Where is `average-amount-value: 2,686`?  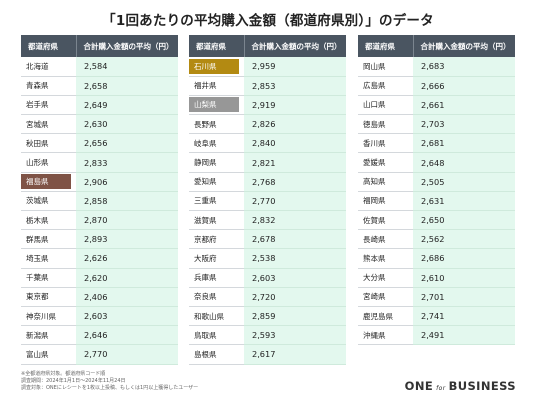
average-amount-value: 2,686 is located at coordinates (464, 258).